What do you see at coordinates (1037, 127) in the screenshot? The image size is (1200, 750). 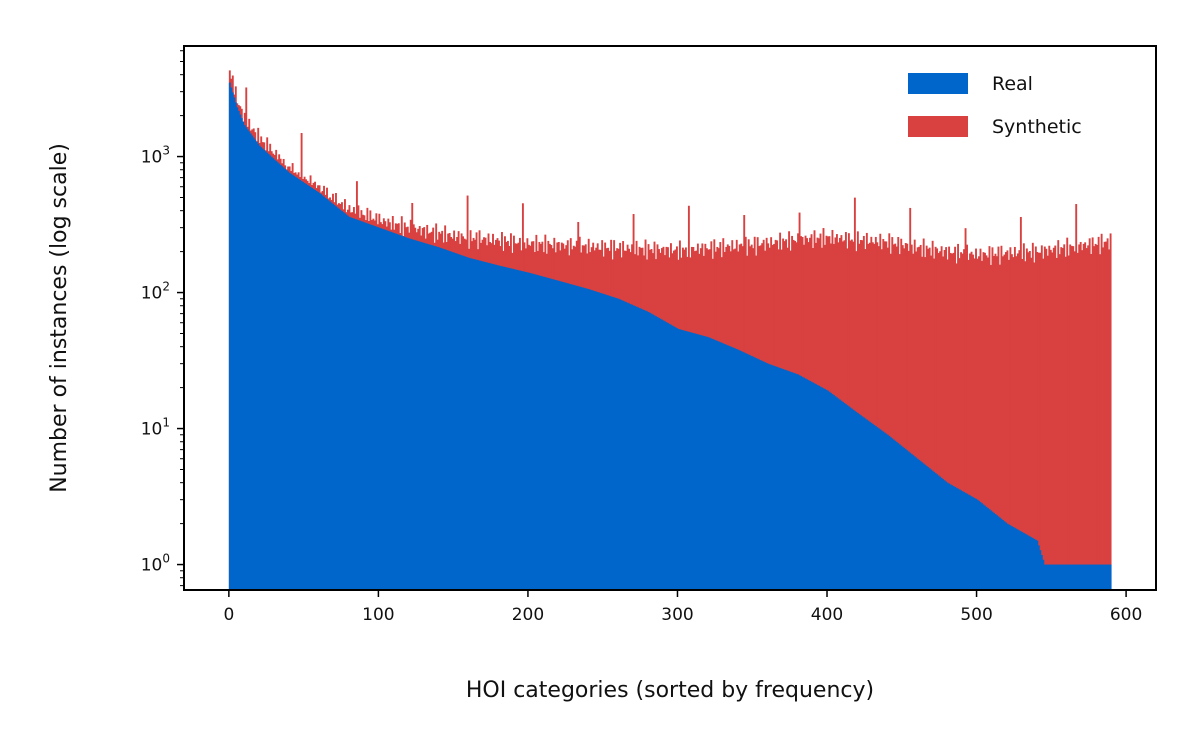 I see `legend-label-synthetic: Synthetic` at bounding box center [1037, 127].